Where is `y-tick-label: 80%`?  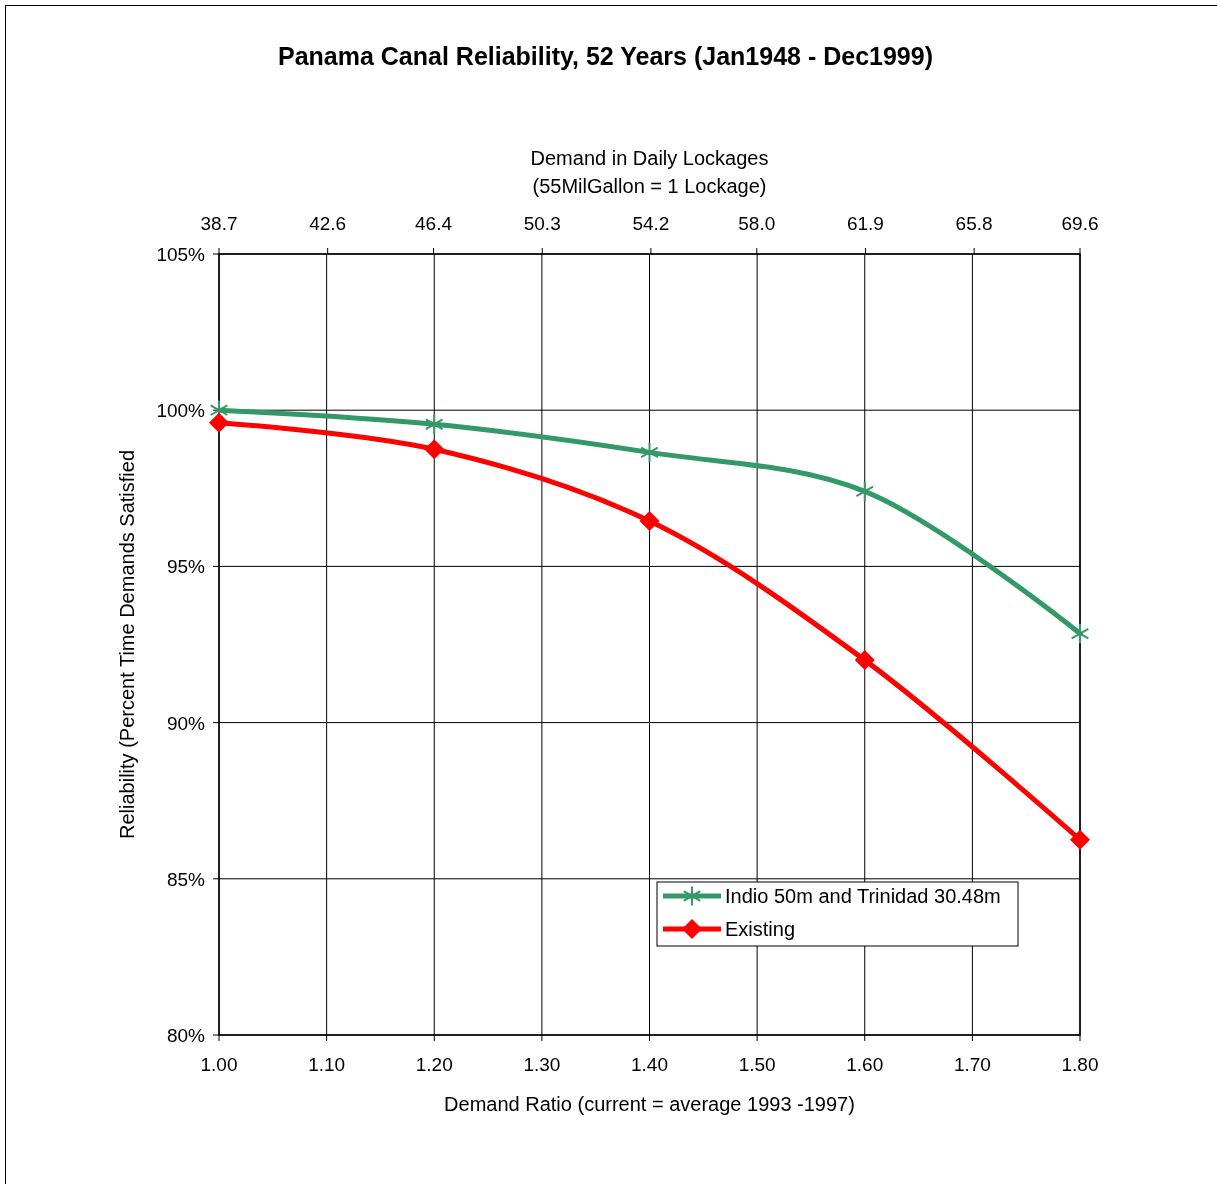
y-tick-label: 80% is located at coordinates (186, 1035).